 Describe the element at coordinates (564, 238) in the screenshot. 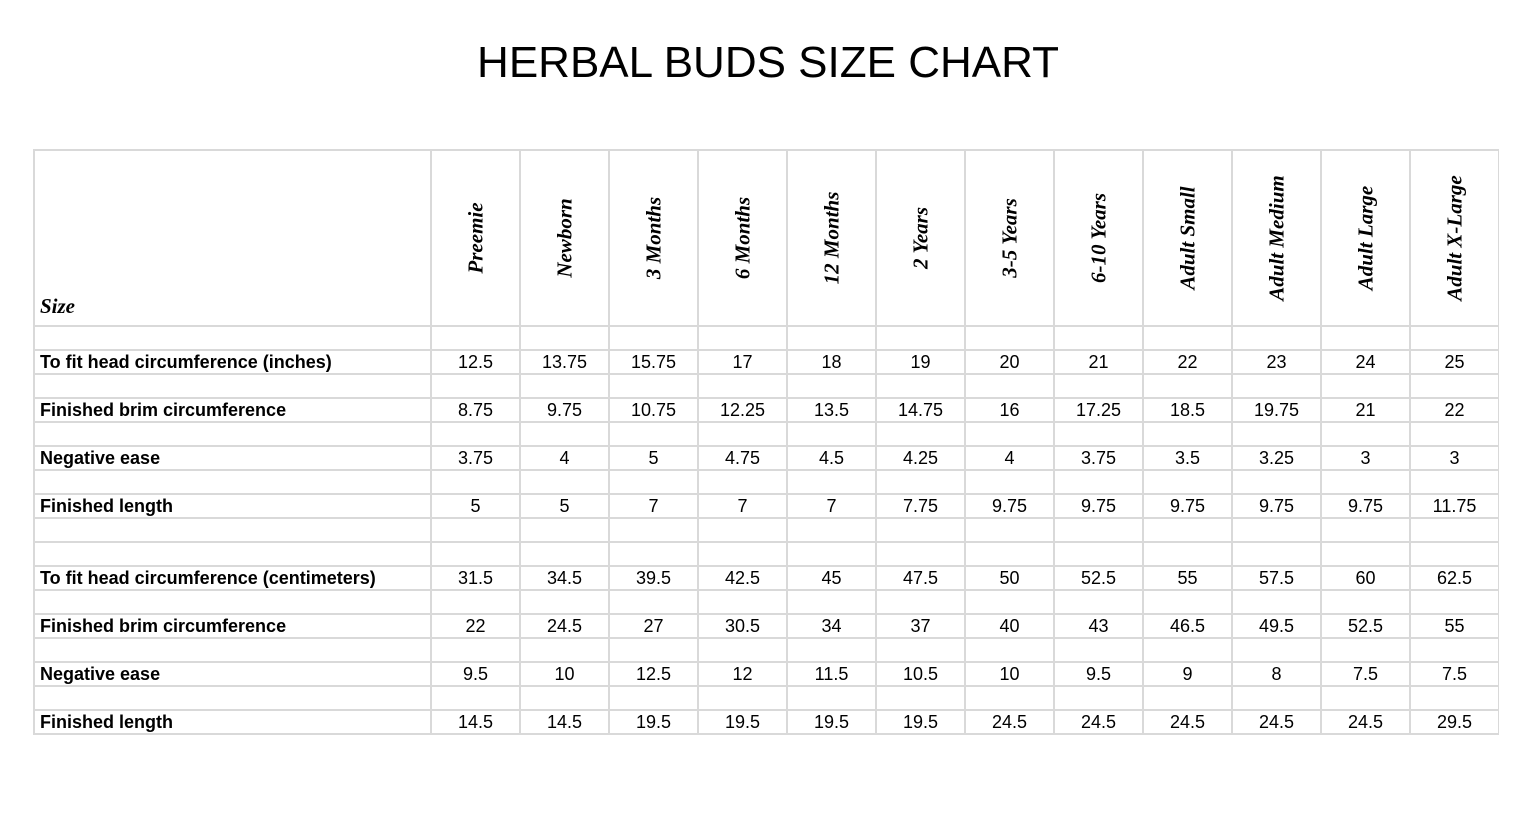

I see `size-column-header: Newborn` at that location.